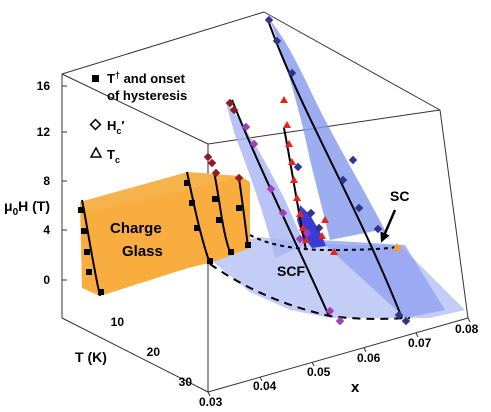  What do you see at coordinates (338, 355) in the screenshot?
I see `box-bottom-right-edge` at bounding box center [338, 355].